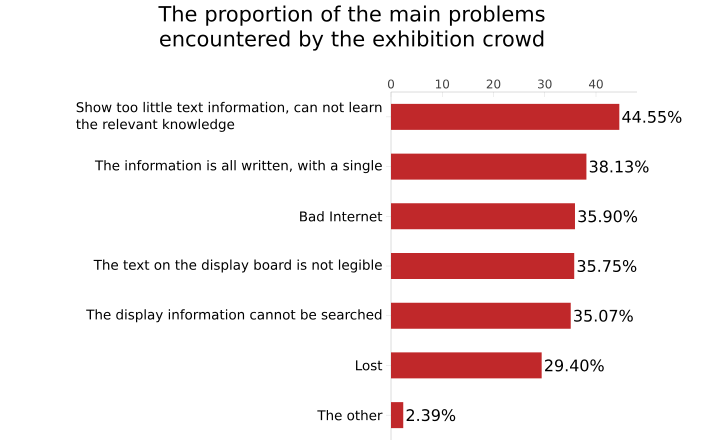  I want to click on x-tick-label: 40, so click(595, 83).